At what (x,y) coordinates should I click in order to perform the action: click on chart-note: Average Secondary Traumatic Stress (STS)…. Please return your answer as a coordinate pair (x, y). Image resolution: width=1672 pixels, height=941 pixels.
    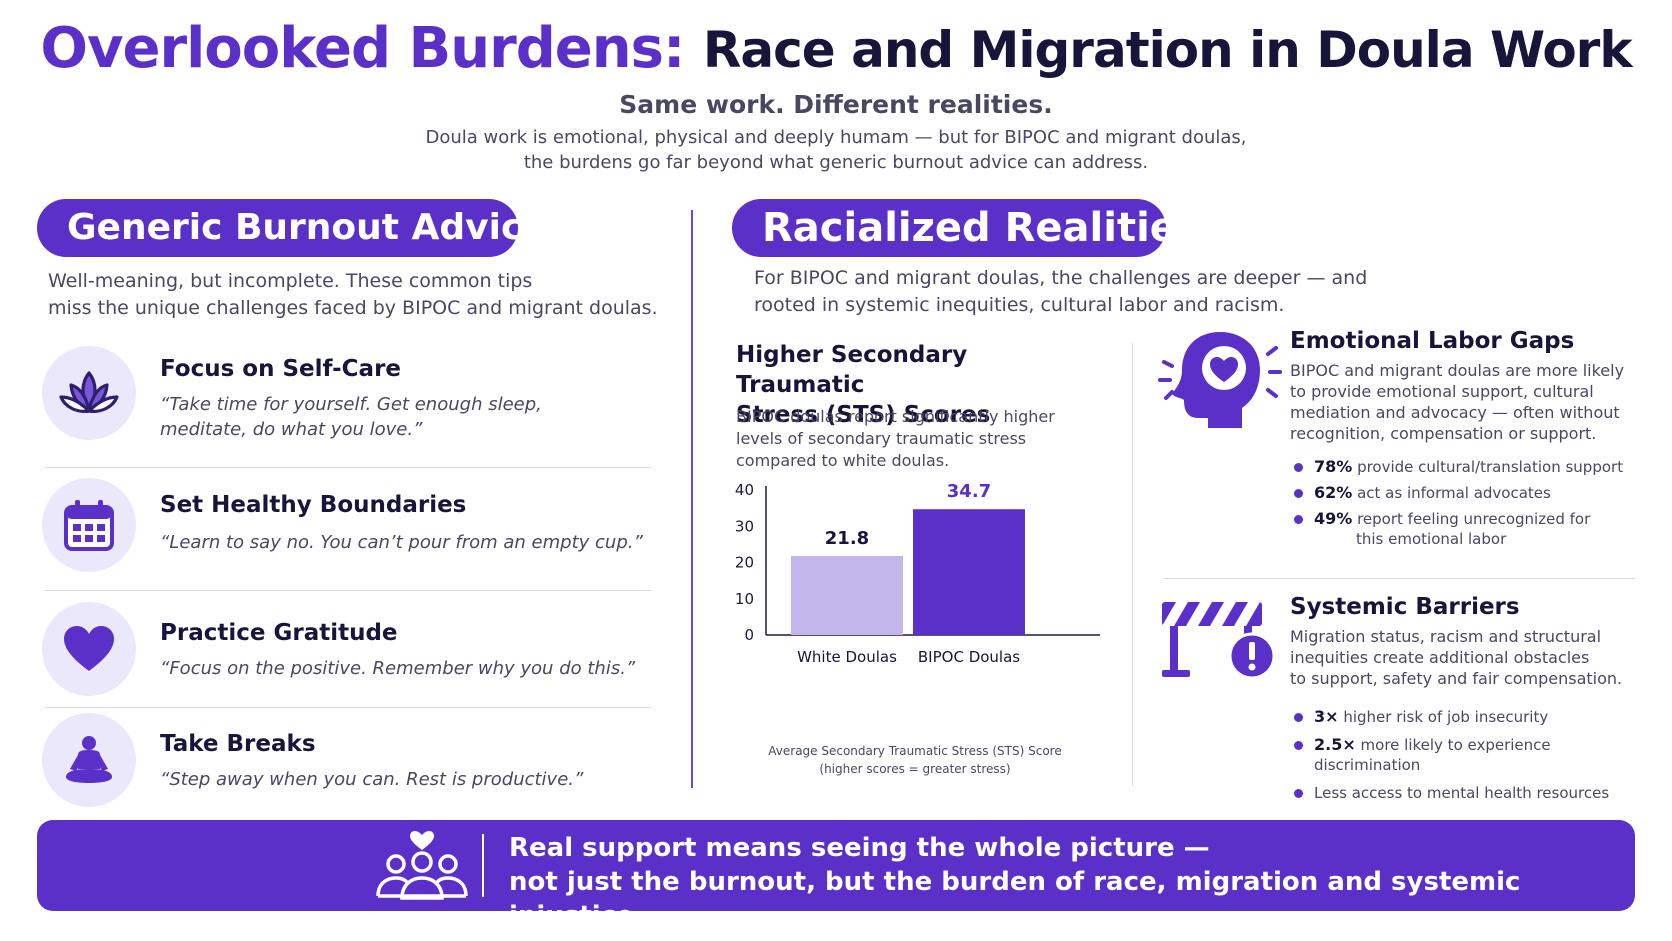
    Looking at the image, I should click on (915, 760).